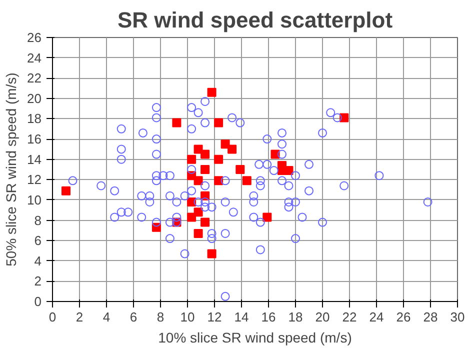 This screenshot has width=471, height=348. What do you see at coordinates (295, 317) in the screenshot?
I see `x-tick-label: 18` at bounding box center [295, 317].